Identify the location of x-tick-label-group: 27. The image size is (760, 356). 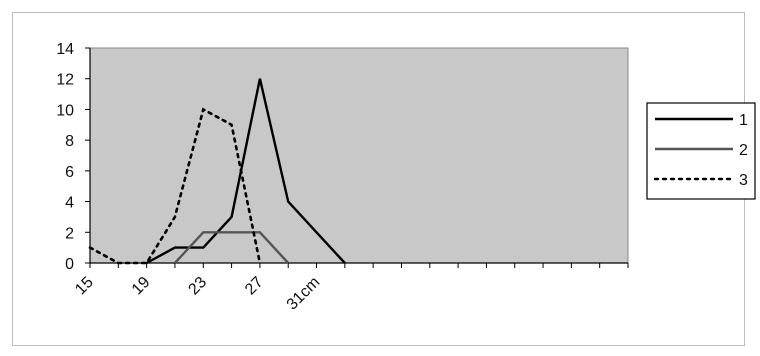
(254, 286).